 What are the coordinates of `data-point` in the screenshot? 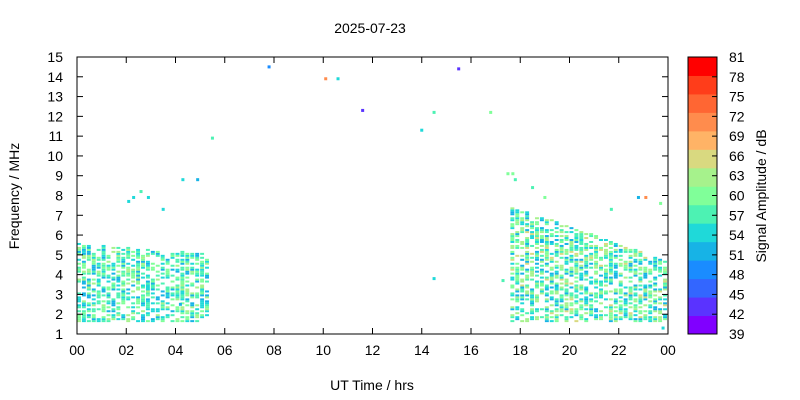 It's located at (129, 201).